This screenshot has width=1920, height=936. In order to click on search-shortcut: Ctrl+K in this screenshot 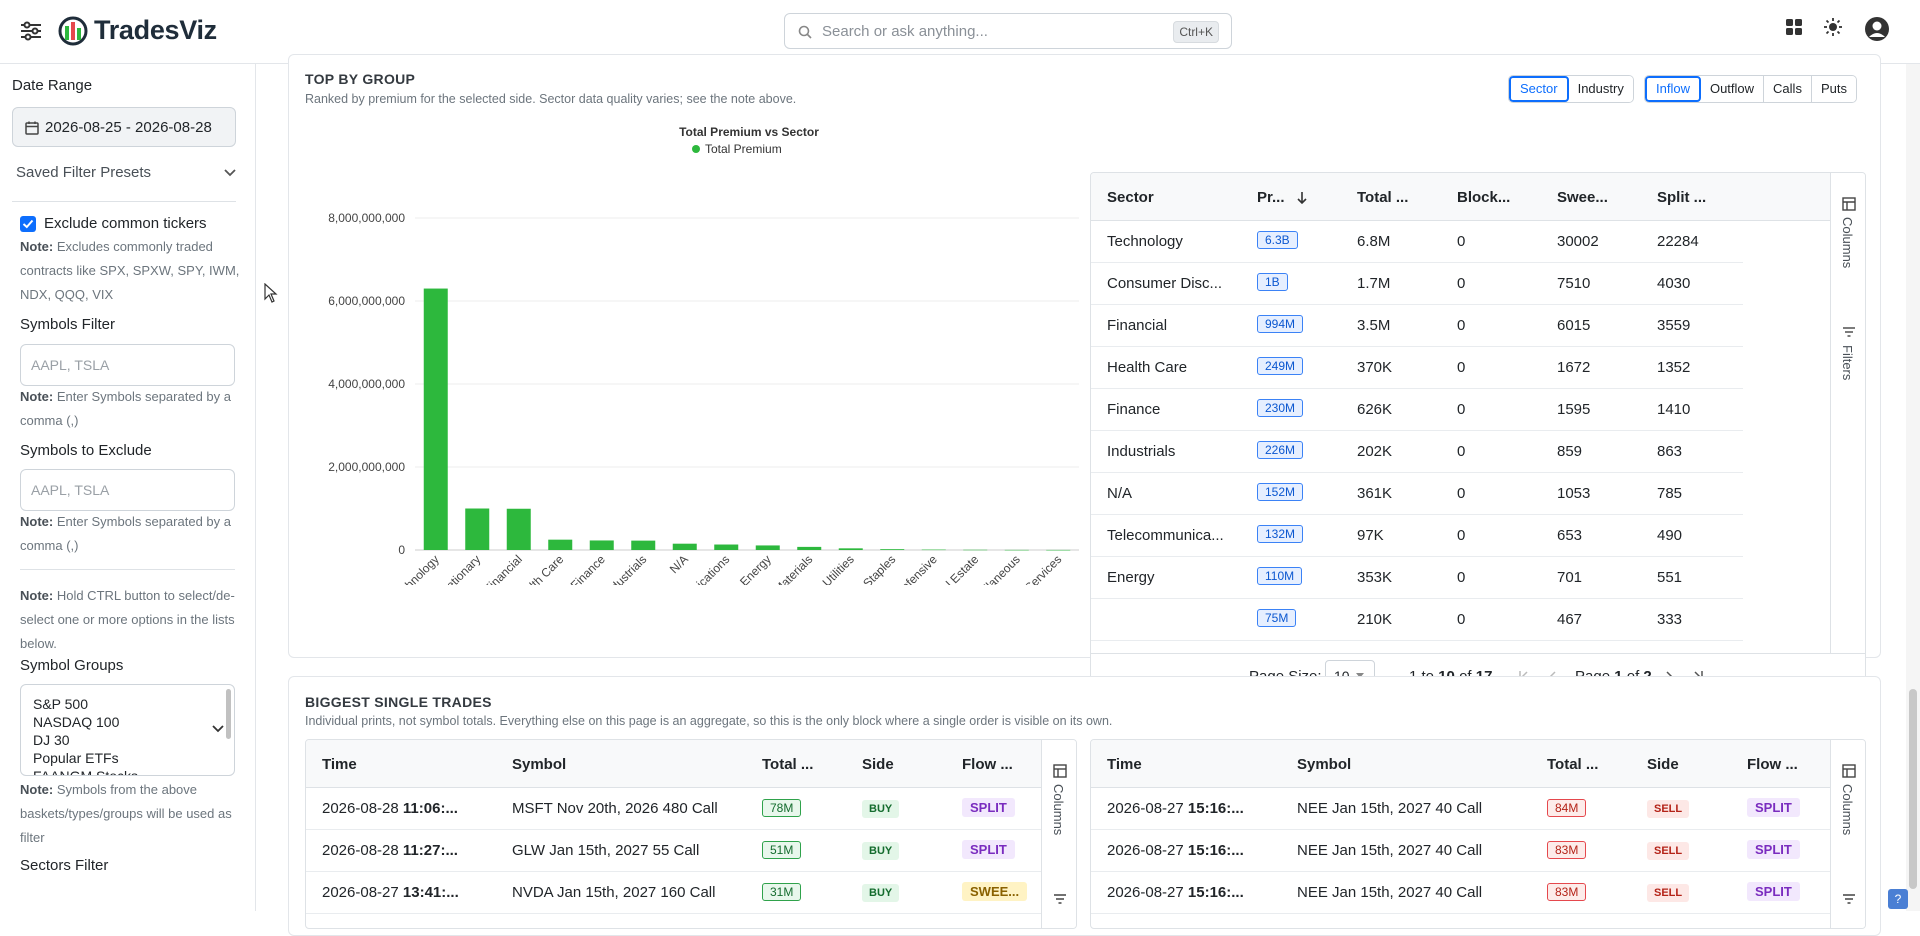, I will do `click(1196, 32)`.